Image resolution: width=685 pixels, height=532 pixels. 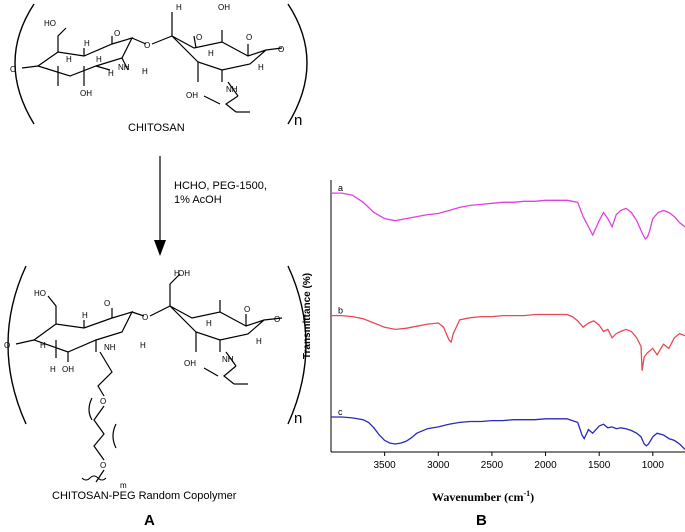 I want to click on x-tick-label-2500: 2500, so click(x=492, y=465).